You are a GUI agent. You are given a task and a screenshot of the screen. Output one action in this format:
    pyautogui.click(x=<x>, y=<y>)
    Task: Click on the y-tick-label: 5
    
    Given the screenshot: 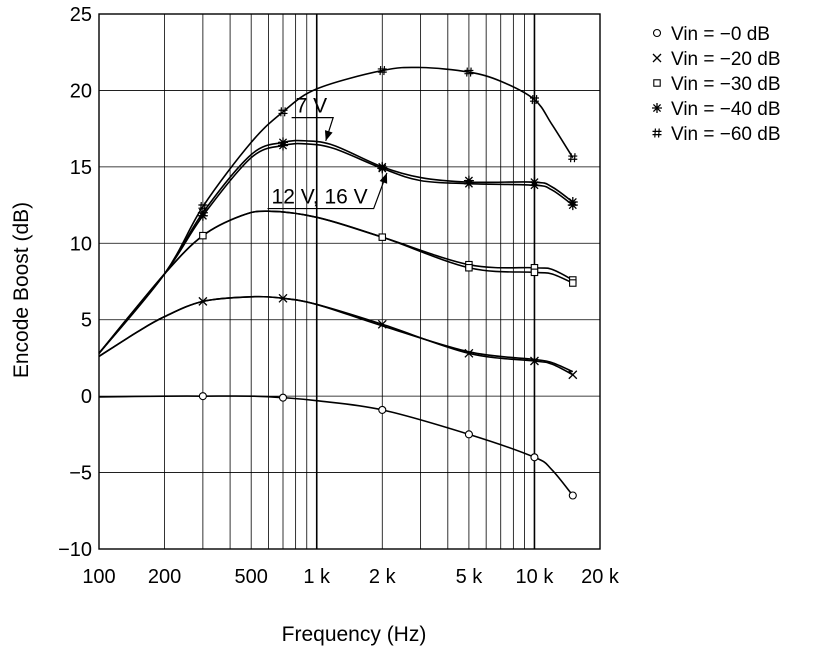 What is the action you would take?
    pyautogui.click(x=86, y=321)
    